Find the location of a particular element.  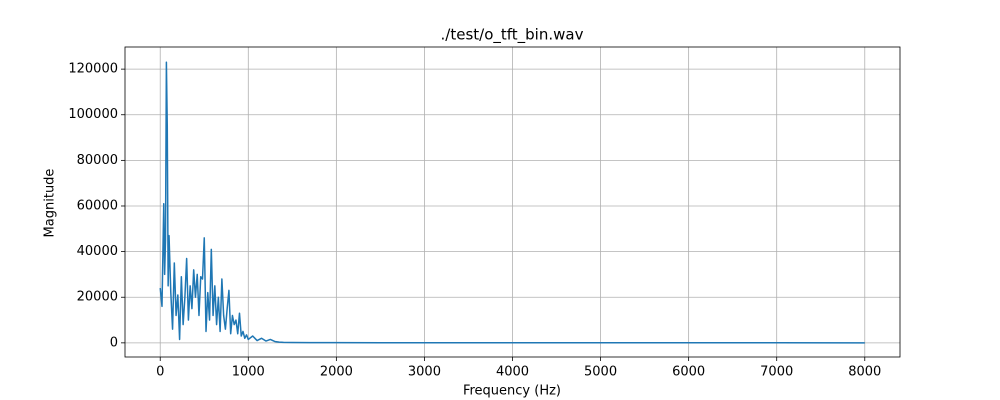

x-tick-label: 4000 is located at coordinates (512, 372).